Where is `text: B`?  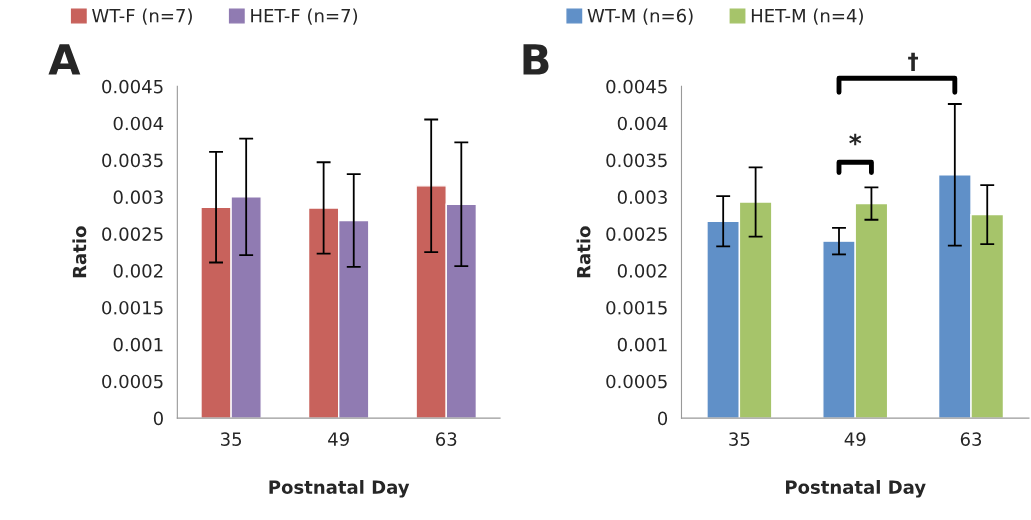 text: B is located at coordinates (536, 59).